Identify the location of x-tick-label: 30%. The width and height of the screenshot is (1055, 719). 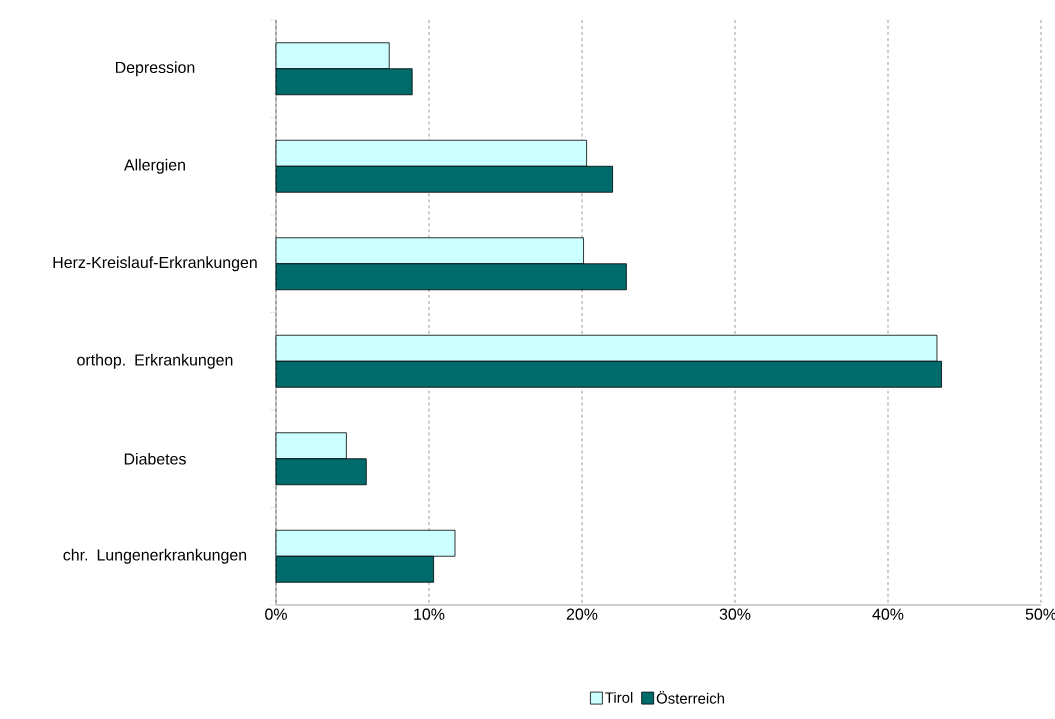
(735, 614).